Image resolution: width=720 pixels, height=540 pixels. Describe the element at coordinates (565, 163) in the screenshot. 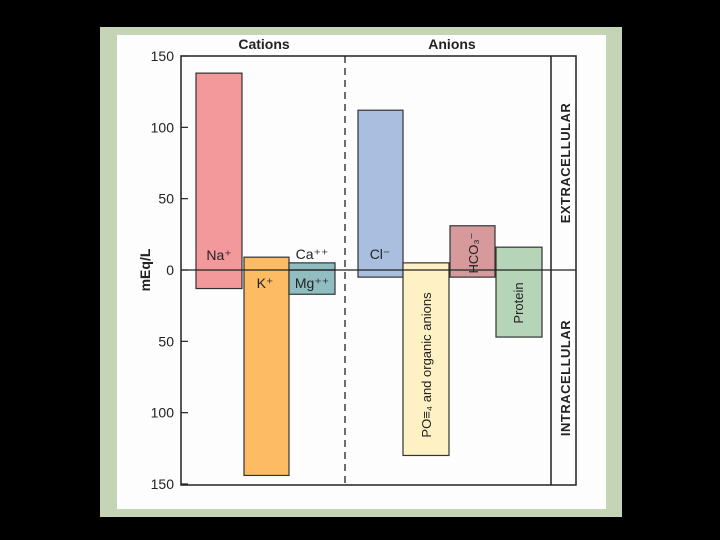

I see `side-label-extracellular: EXTRACELLULAR` at that location.